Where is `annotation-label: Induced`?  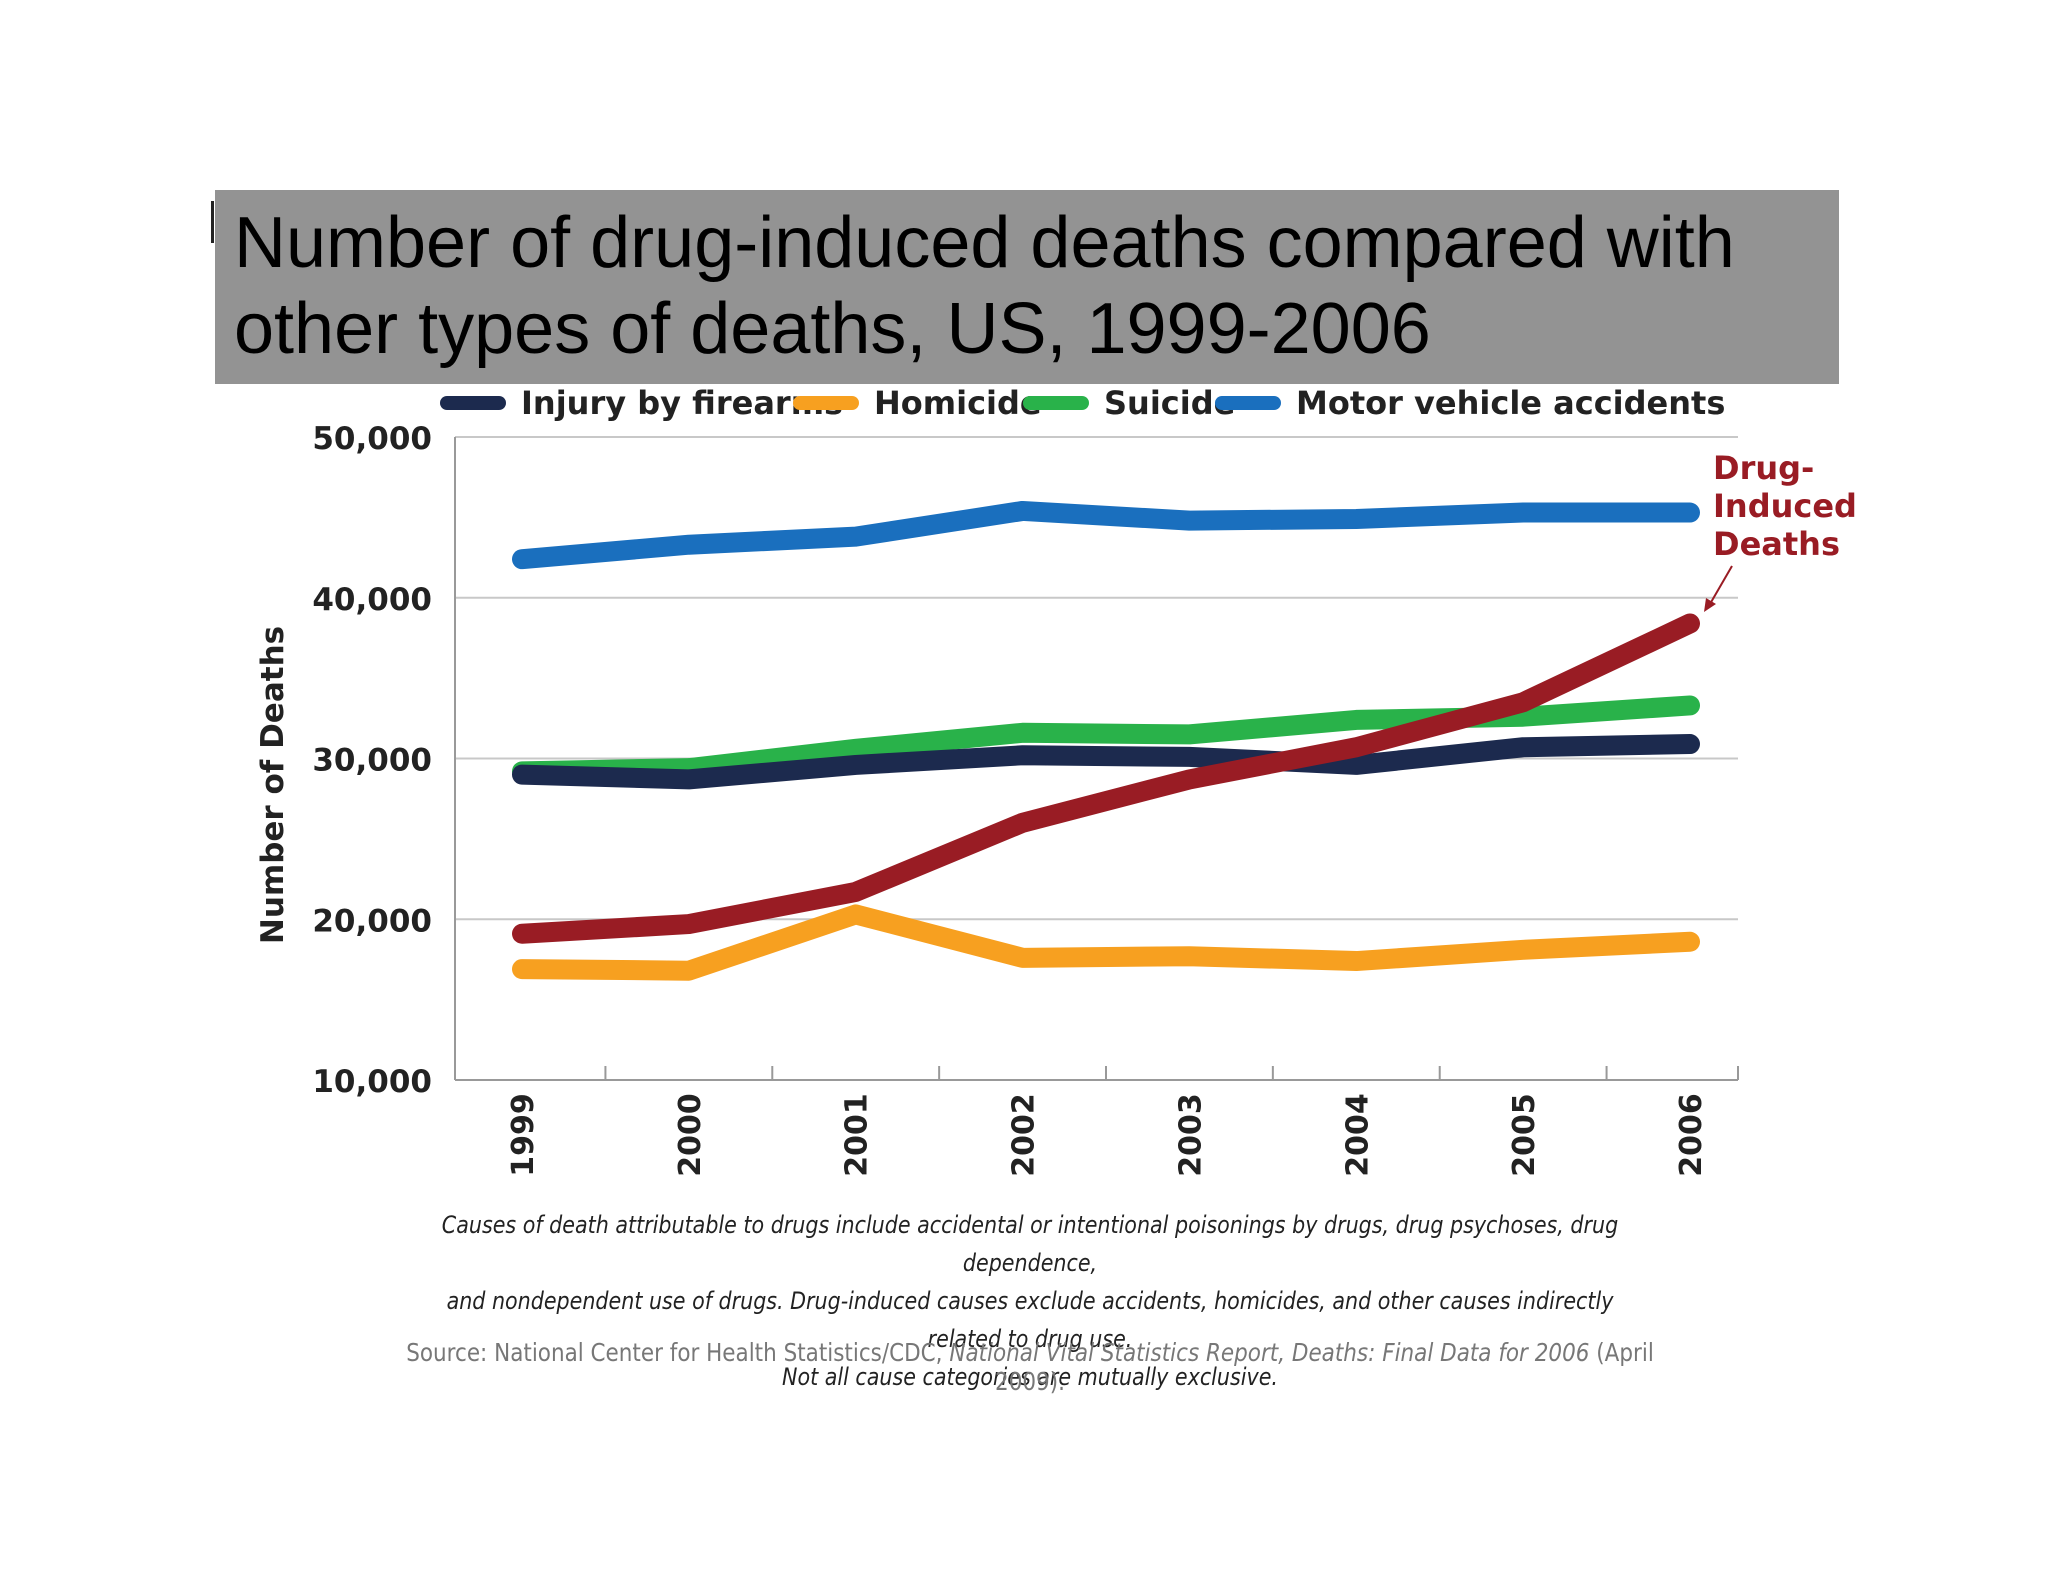
annotation-label: Induced is located at coordinates (1785, 506).